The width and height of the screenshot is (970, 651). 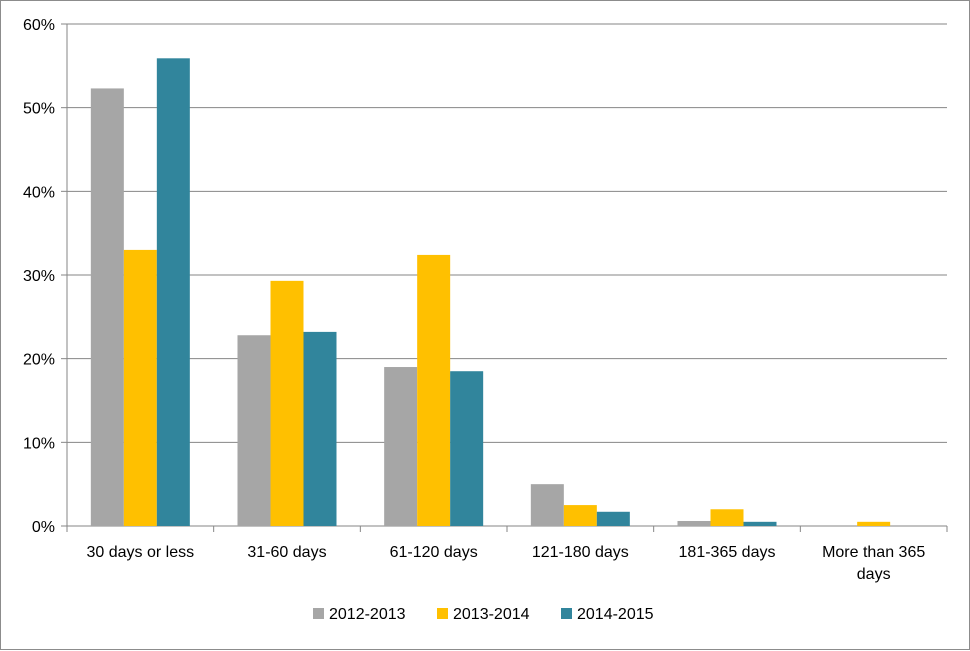 I want to click on y-tick-label: 60%, so click(x=39, y=25).